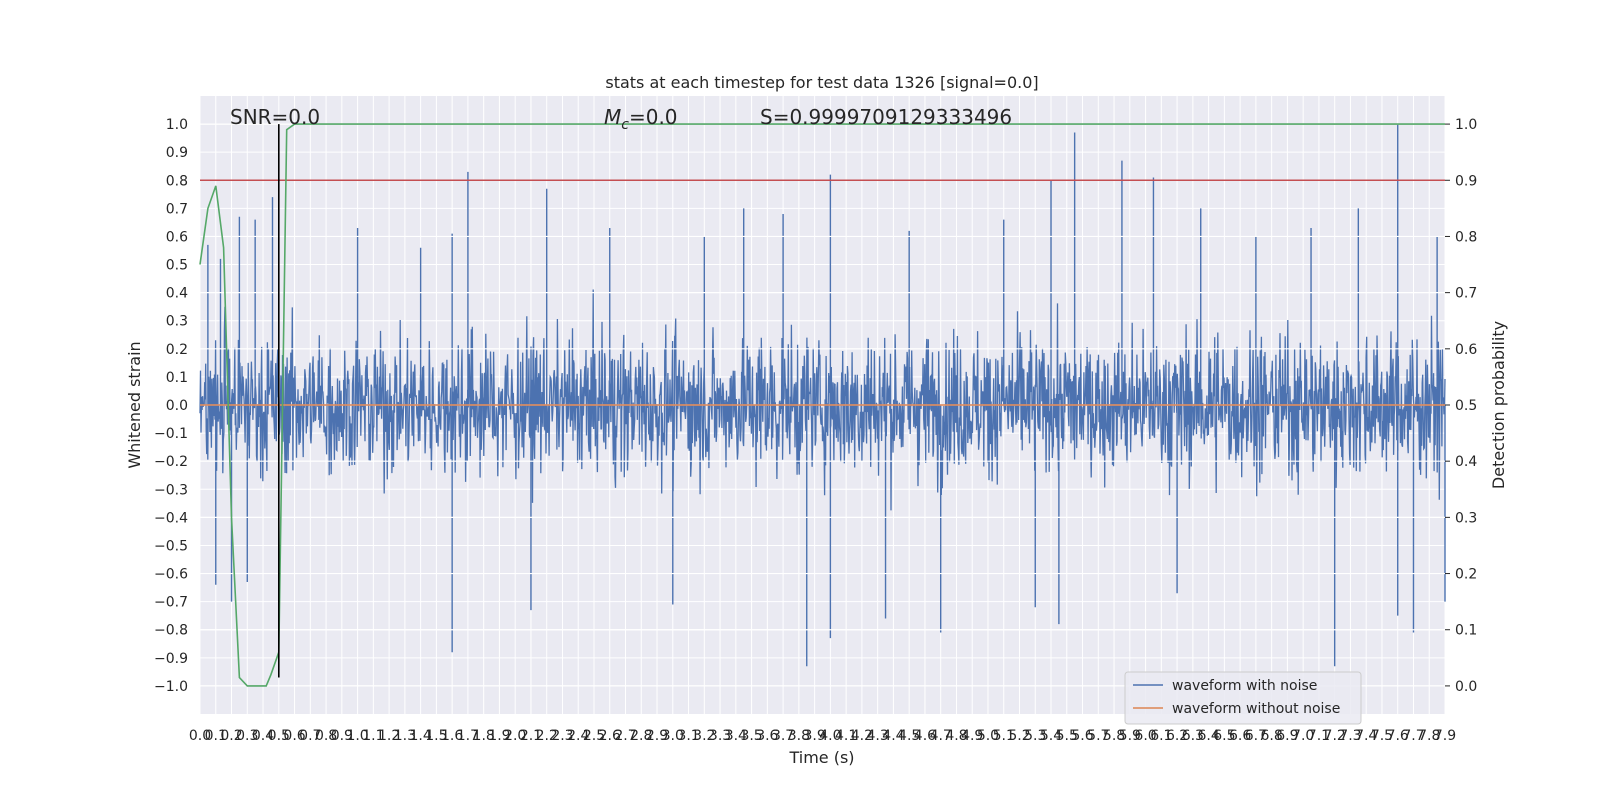 The height and width of the screenshot is (800, 1600). I want to click on x-tick-label: 3.6, so click(767, 736).